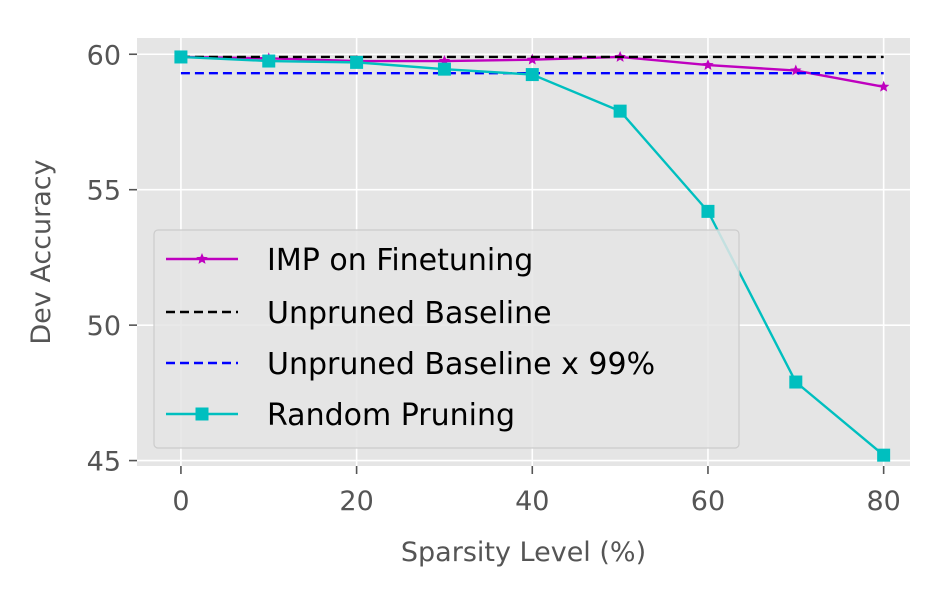  What do you see at coordinates (708, 501) in the screenshot?
I see `x-tick-label: 60` at bounding box center [708, 501].